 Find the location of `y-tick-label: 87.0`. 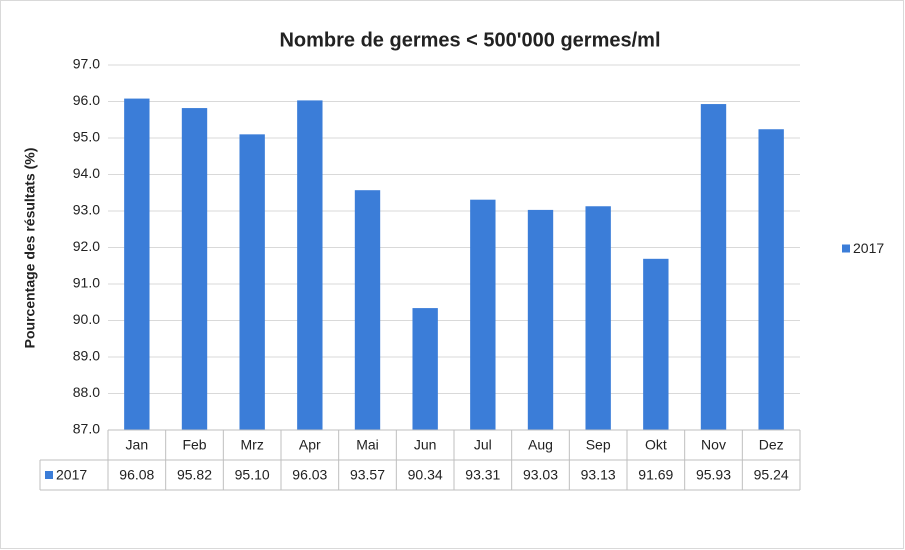

y-tick-label: 87.0 is located at coordinates (86, 429).